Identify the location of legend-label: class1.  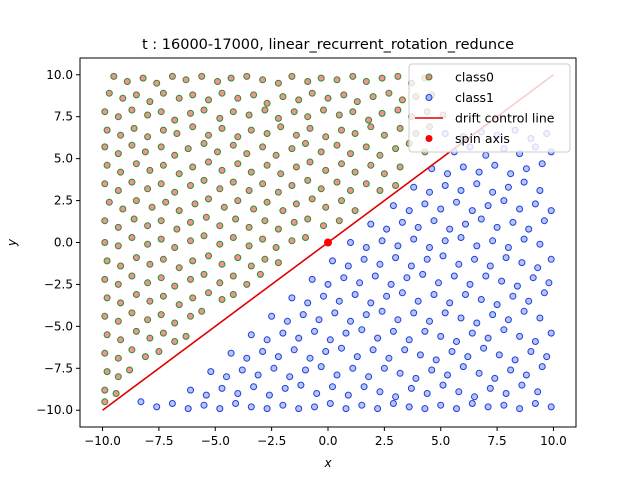
(474, 97).